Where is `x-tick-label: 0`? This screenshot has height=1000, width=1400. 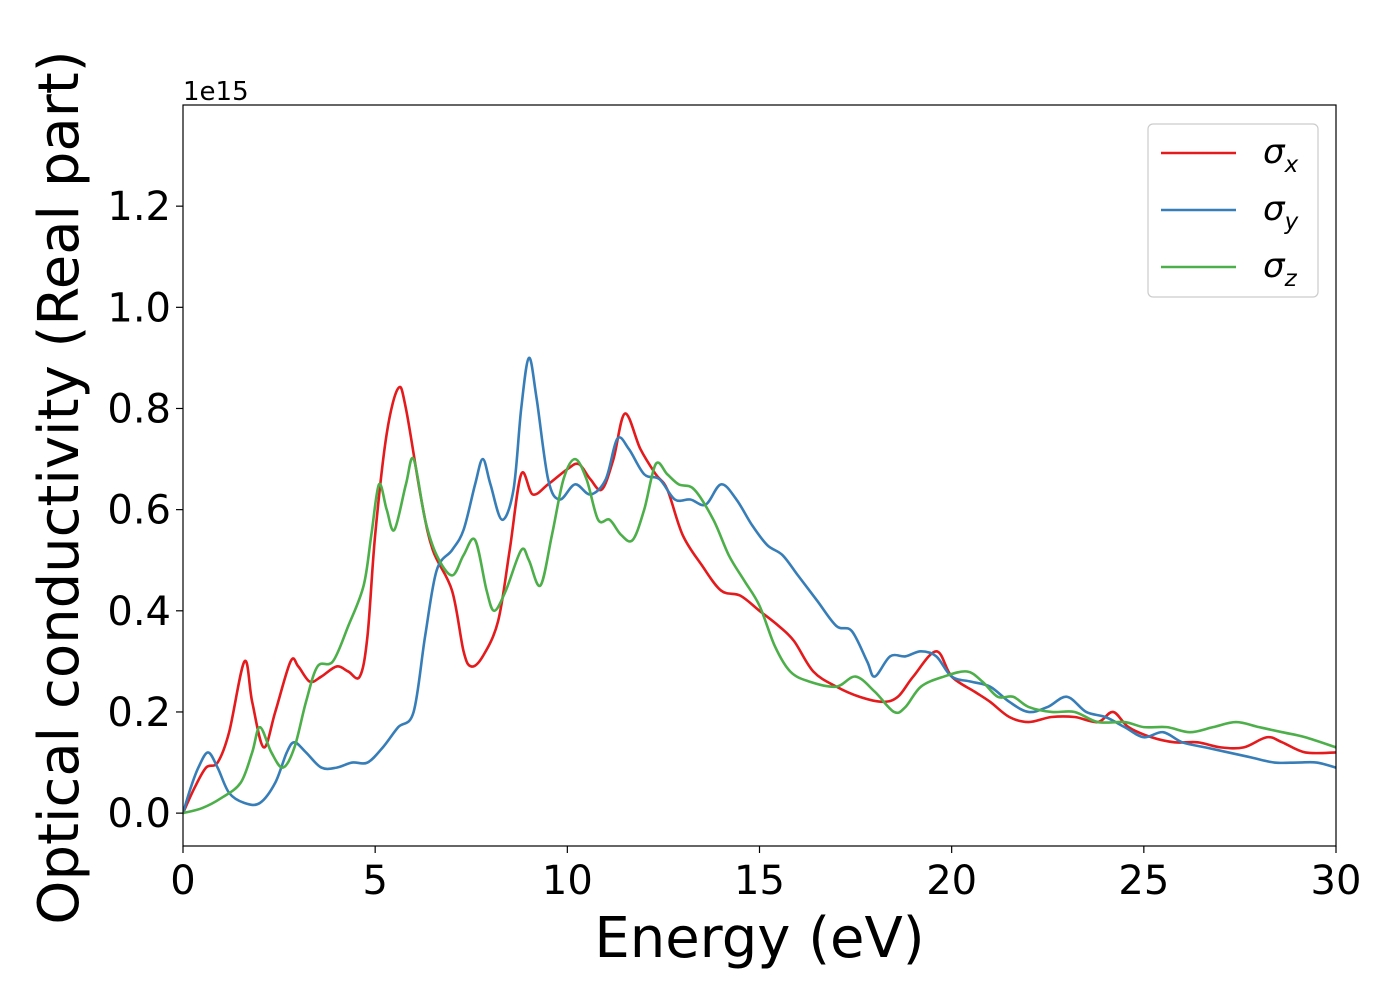
x-tick-label: 0 is located at coordinates (182, 881).